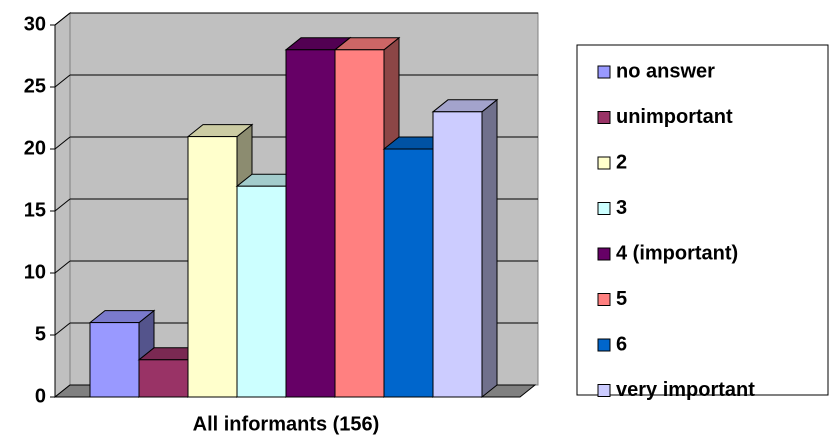 The height and width of the screenshot is (443, 830). Describe the element at coordinates (621, 344) in the screenshot. I see `legend-label: 6` at that location.